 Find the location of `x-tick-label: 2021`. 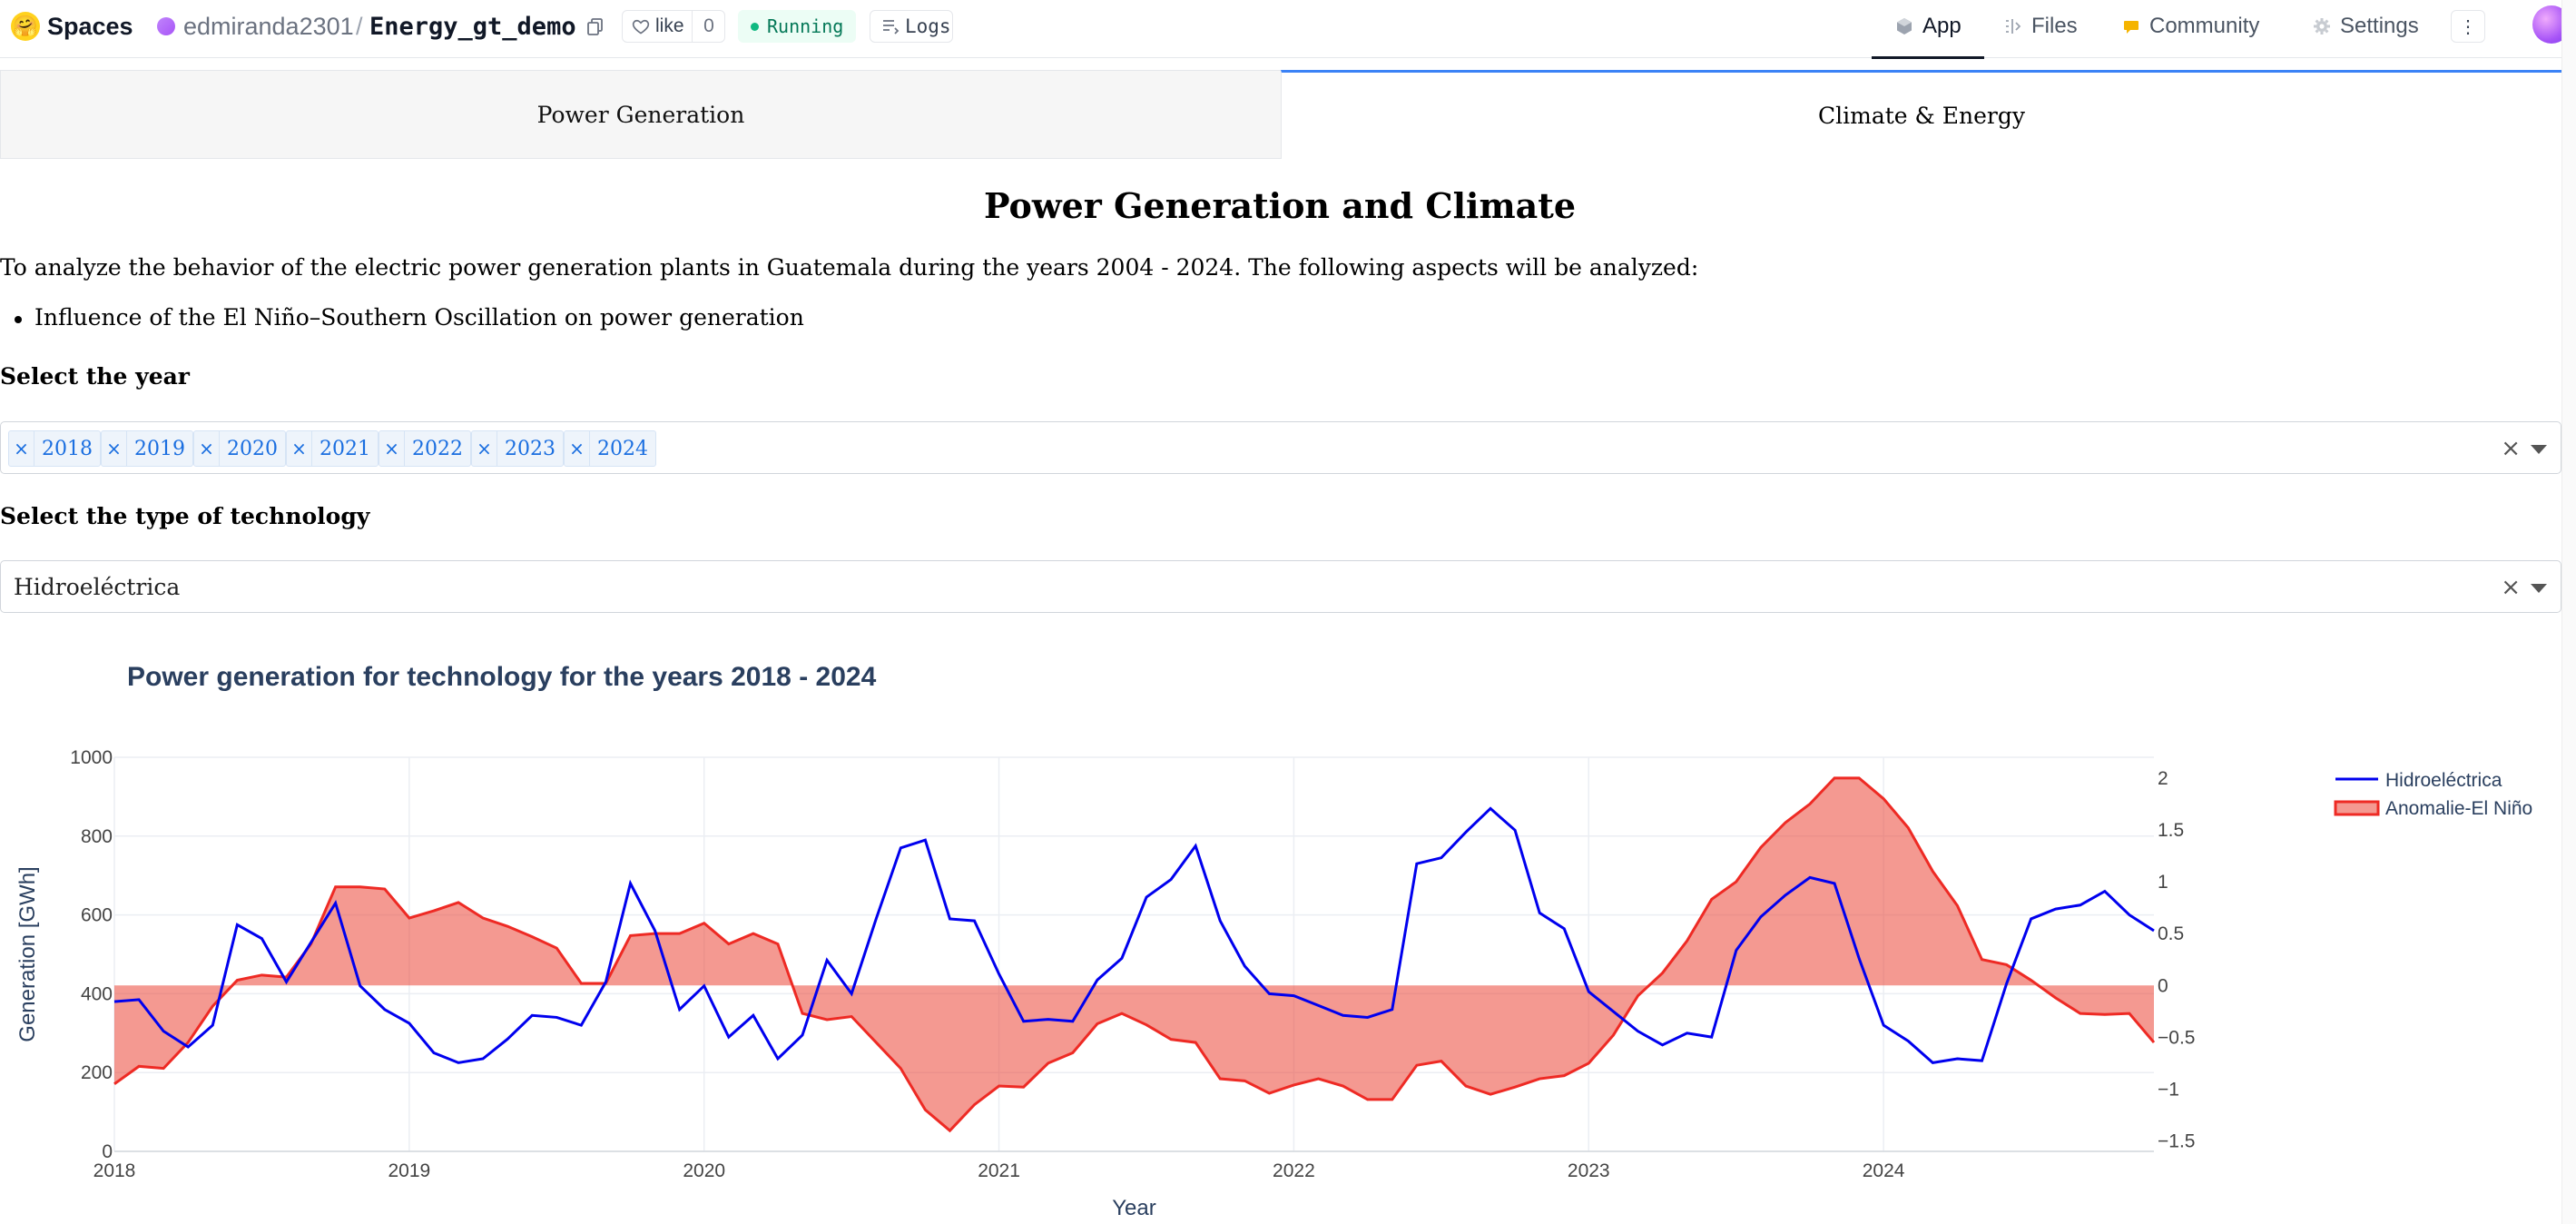

x-tick-label: 2021 is located at coordinates (999, 1171).